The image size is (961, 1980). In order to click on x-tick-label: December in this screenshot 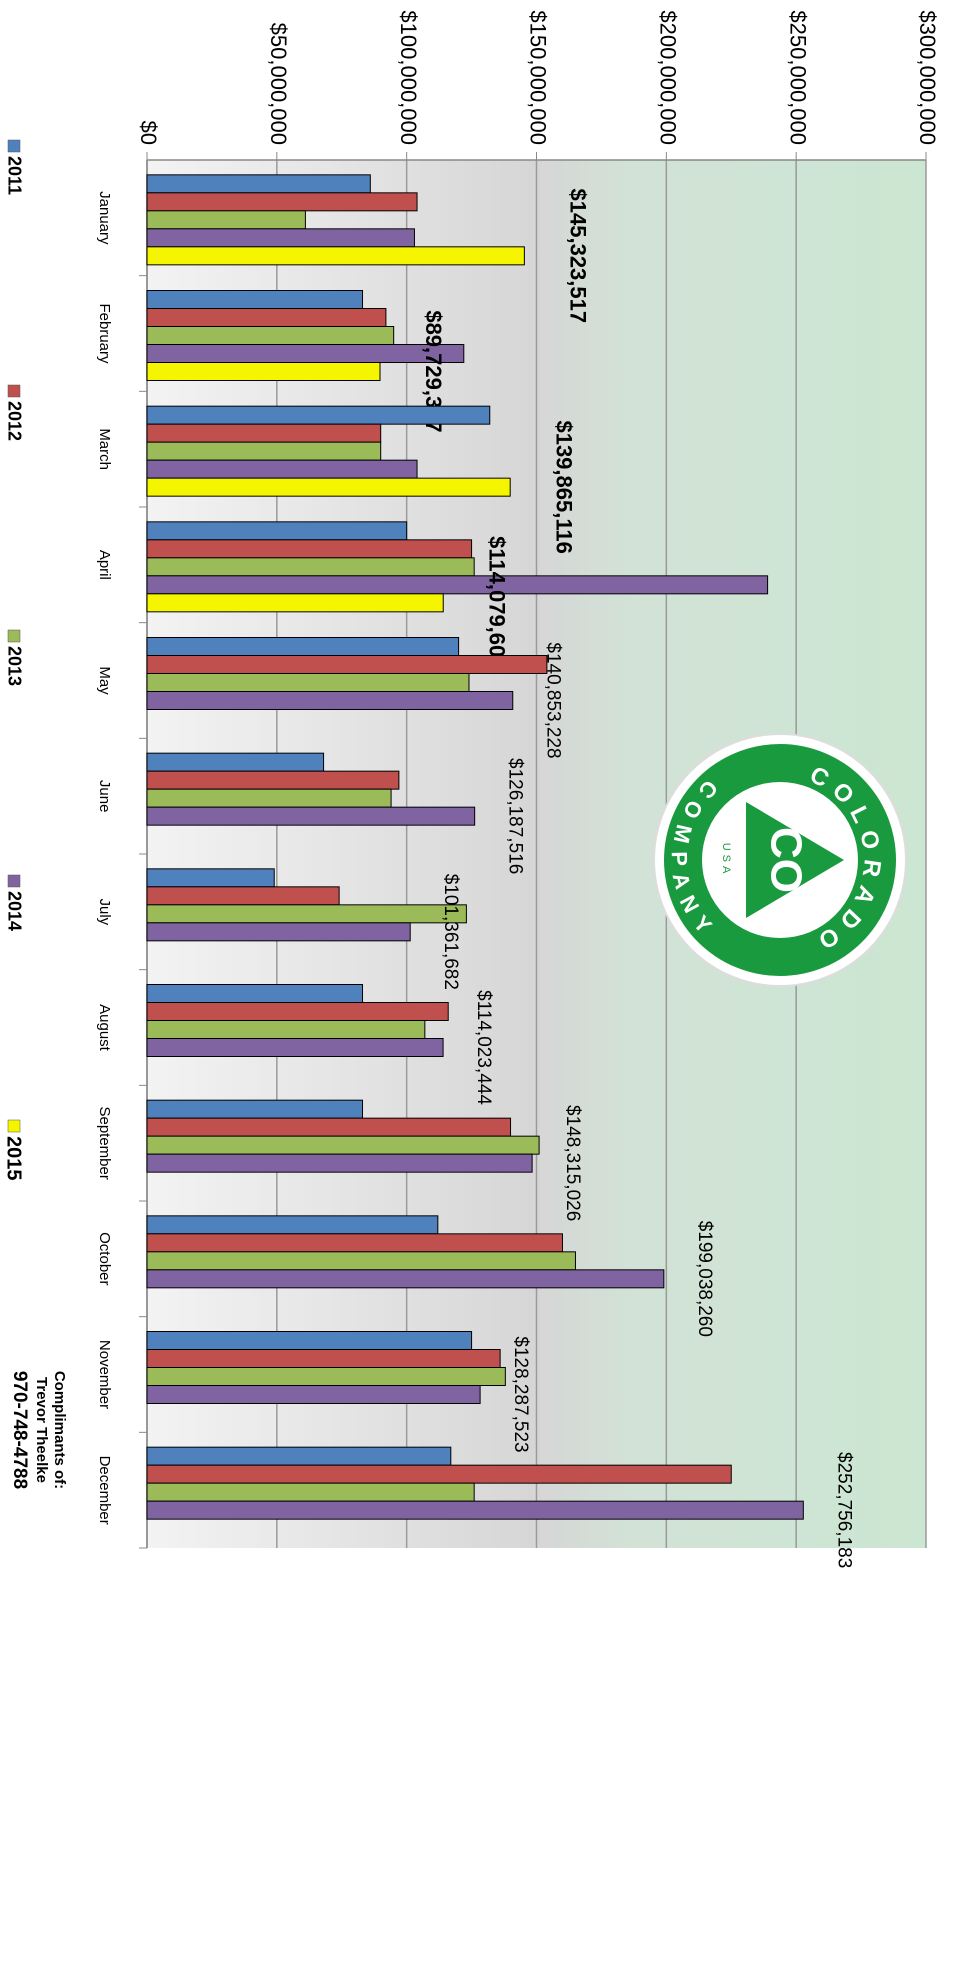, I will do `click(104, 1490)`.